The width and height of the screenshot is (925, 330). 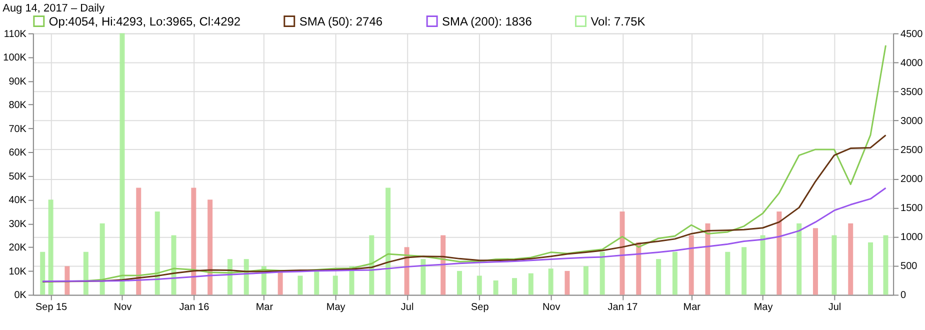 What do you see at coordinates (17, 153) in the screenshot?
I see `y-tick-label: 60K` at bounding box center [17, 153].